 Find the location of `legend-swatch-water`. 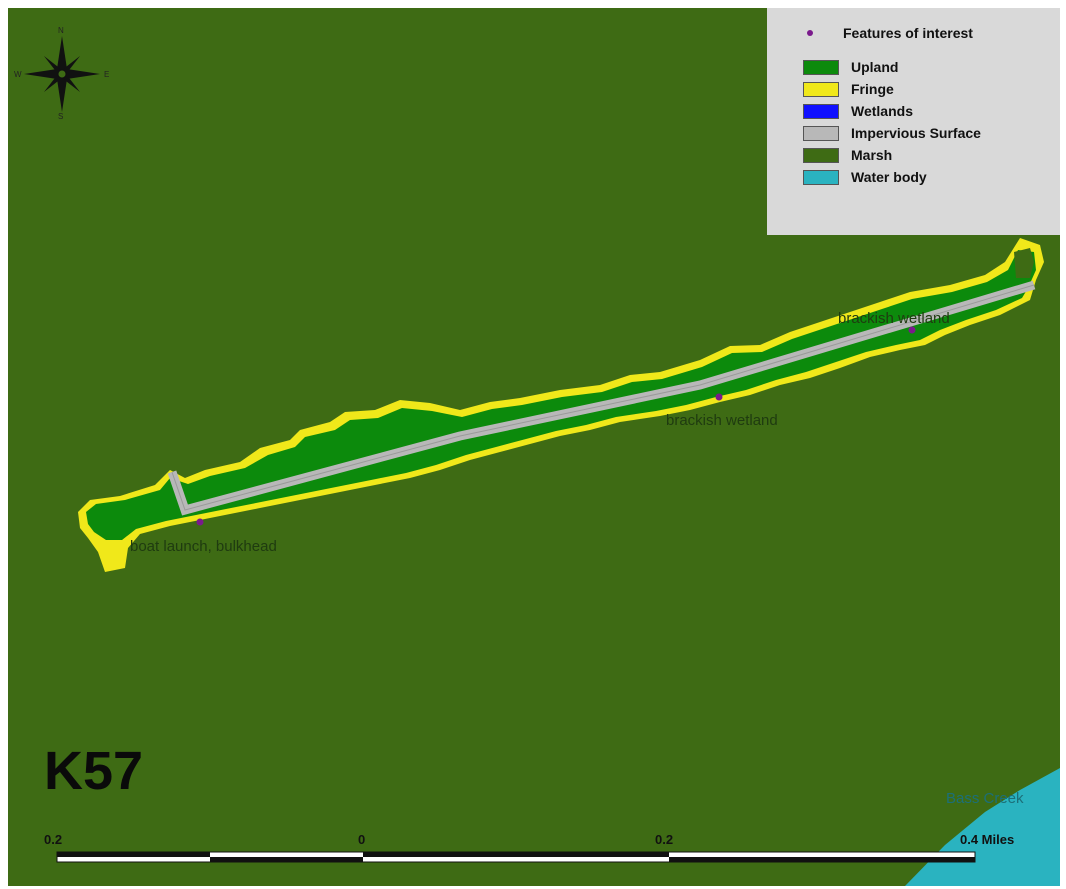

legend-swatch-water is located at coordinates (821, 177).